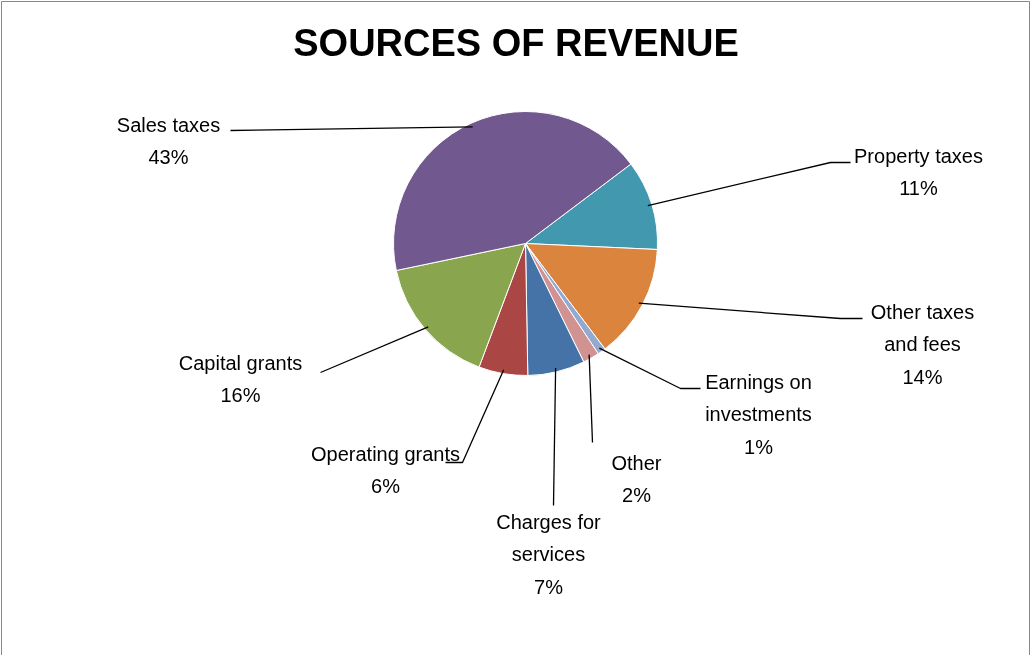 This screenshot has width=1031, height=655. Describe the element at coordinates (168, 124) in the screenshot. I see `slice-label: Sales taxes` at that location.